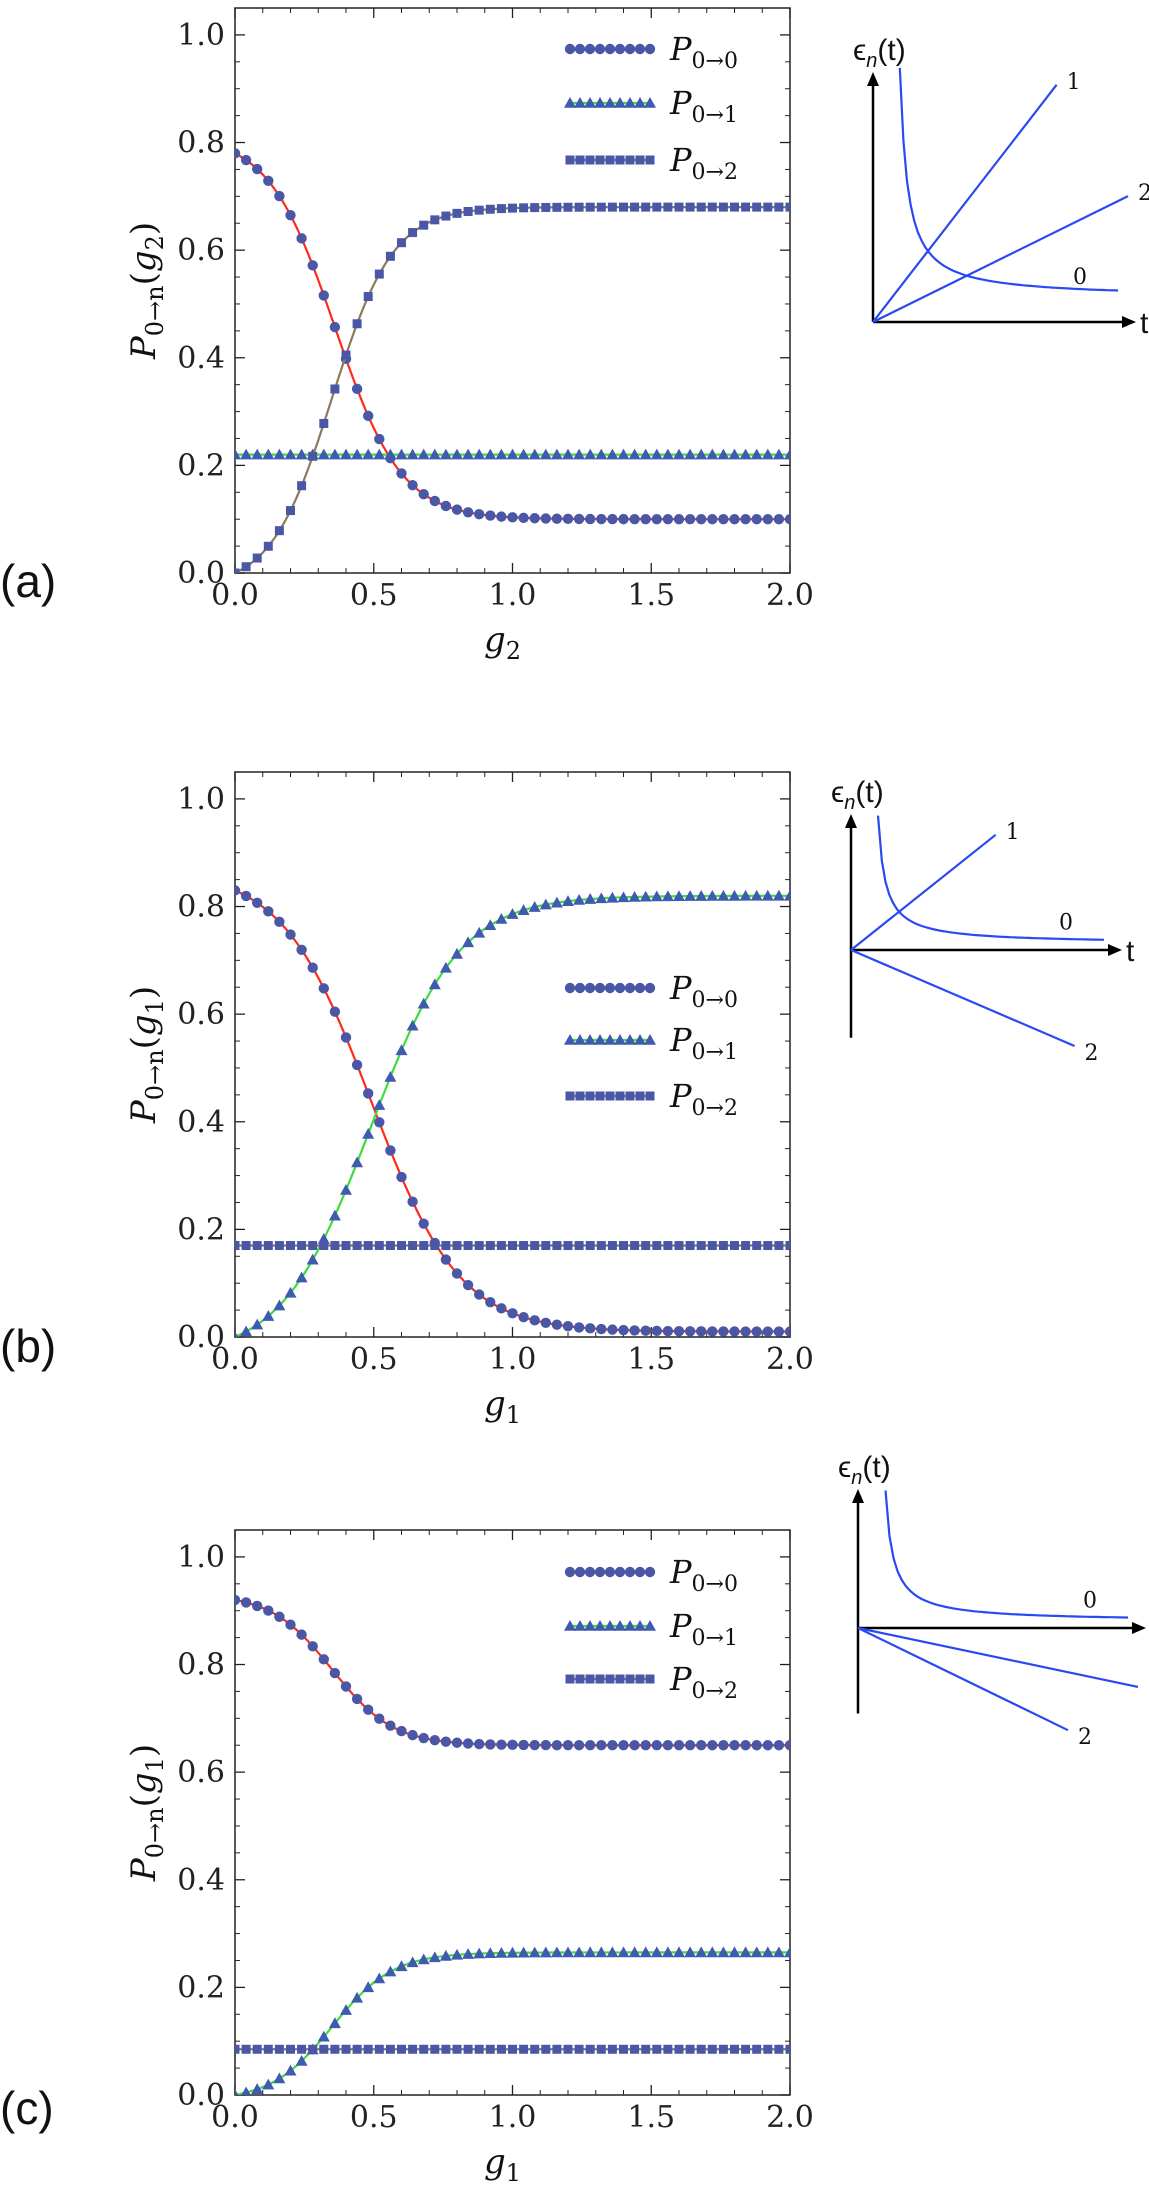  I want to click on legend: P0→0 P0→1 P0→2, so click(651, 1628).